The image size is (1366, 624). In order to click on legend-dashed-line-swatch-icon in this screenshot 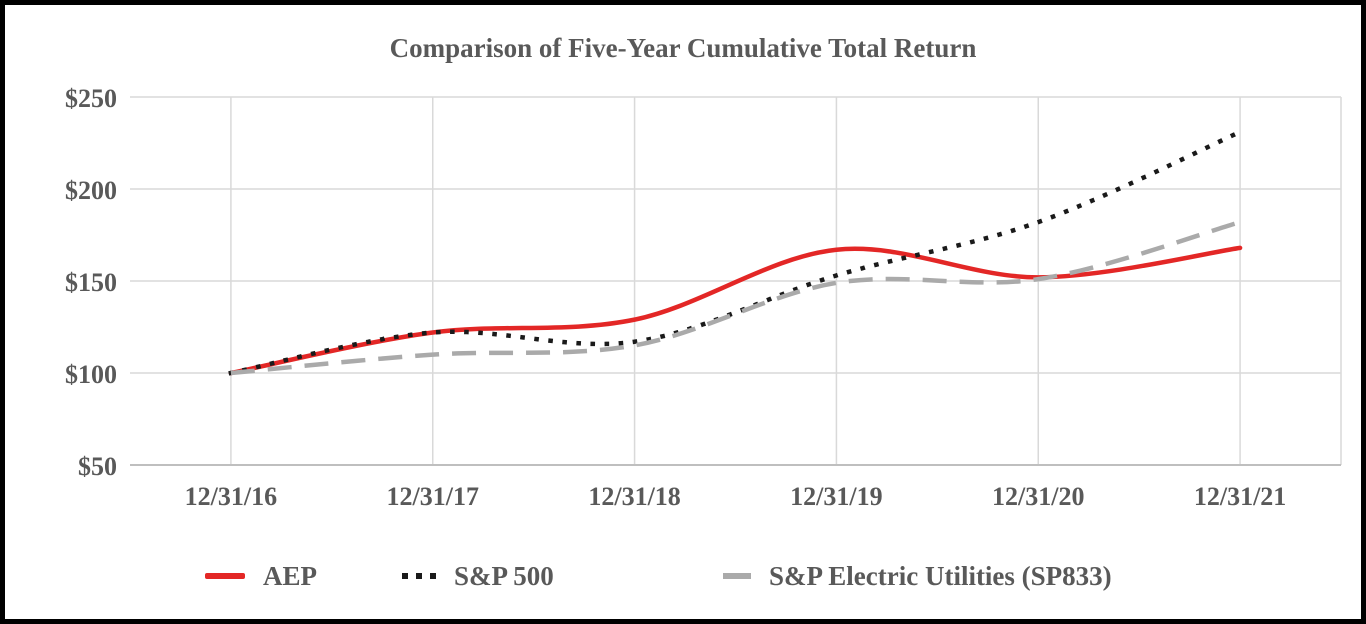, I will do `click(737, 576)`.